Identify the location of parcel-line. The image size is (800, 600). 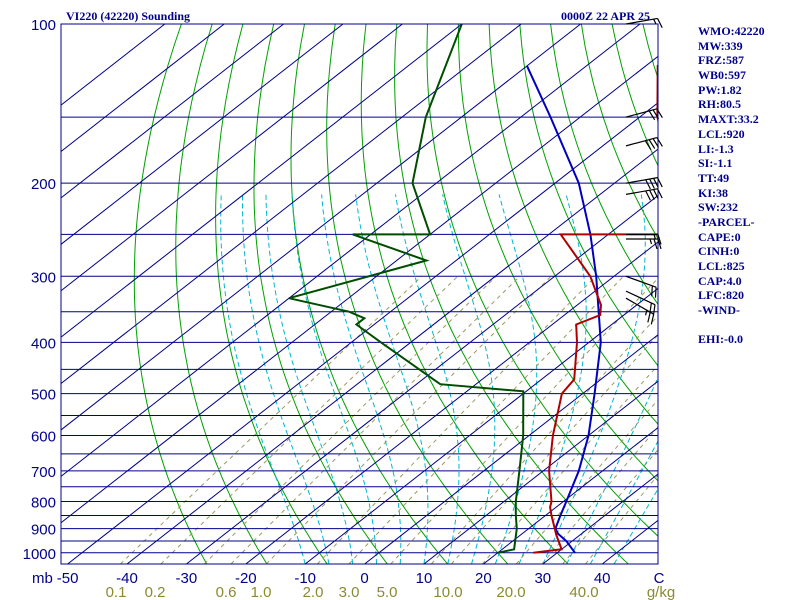
(564, 309).